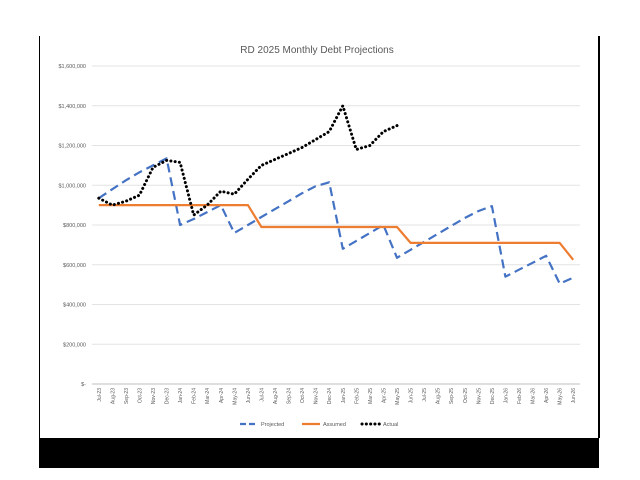 Image resolution: width=640 pixels, height=480 pixels. I want to click on series-line-assumed, so click(336, 232).